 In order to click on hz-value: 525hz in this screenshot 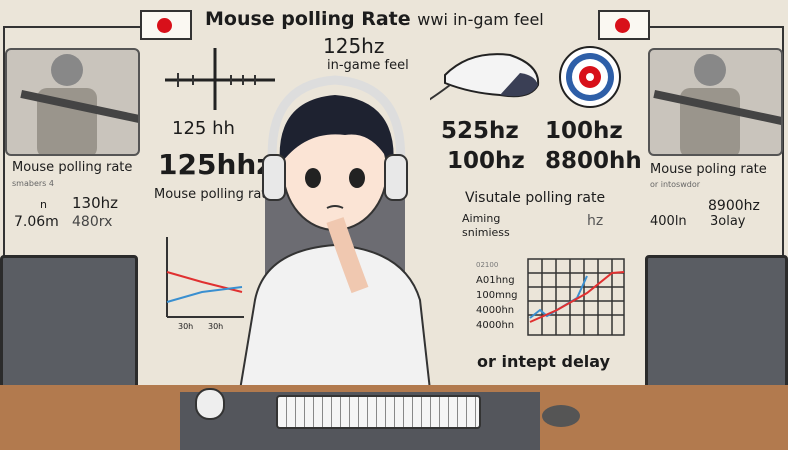, I will do `click(480, 131)`.